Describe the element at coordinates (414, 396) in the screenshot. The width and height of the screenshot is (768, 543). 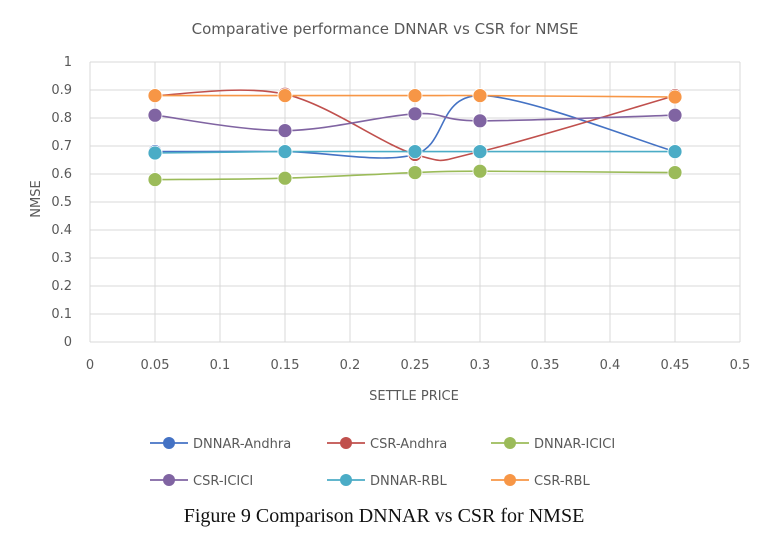
I see `x-axis-label: SETTLE PRICE` at that location.